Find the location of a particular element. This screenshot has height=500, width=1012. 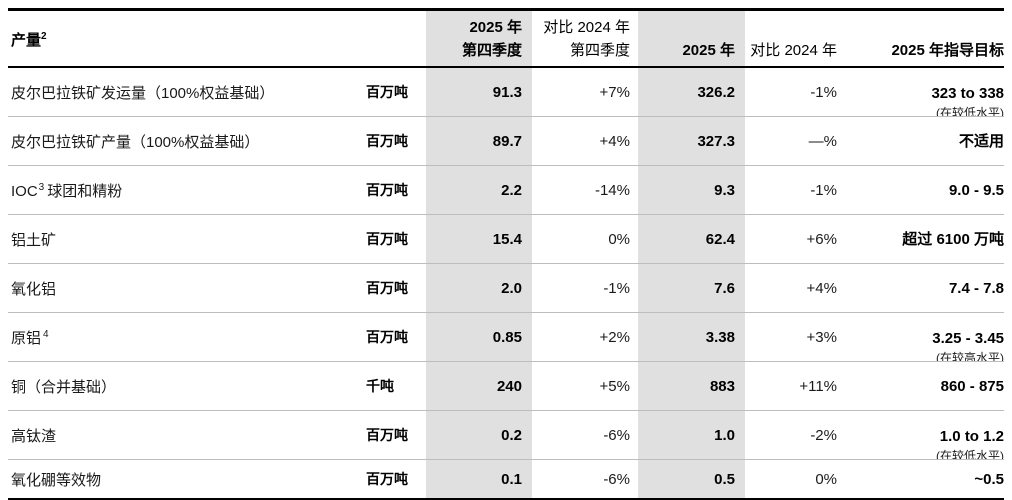

table-row: 氧化硼等效物 百万吨 0.1 -6% 0.5 0% ~0.5 is located at coordinates (506, 479).